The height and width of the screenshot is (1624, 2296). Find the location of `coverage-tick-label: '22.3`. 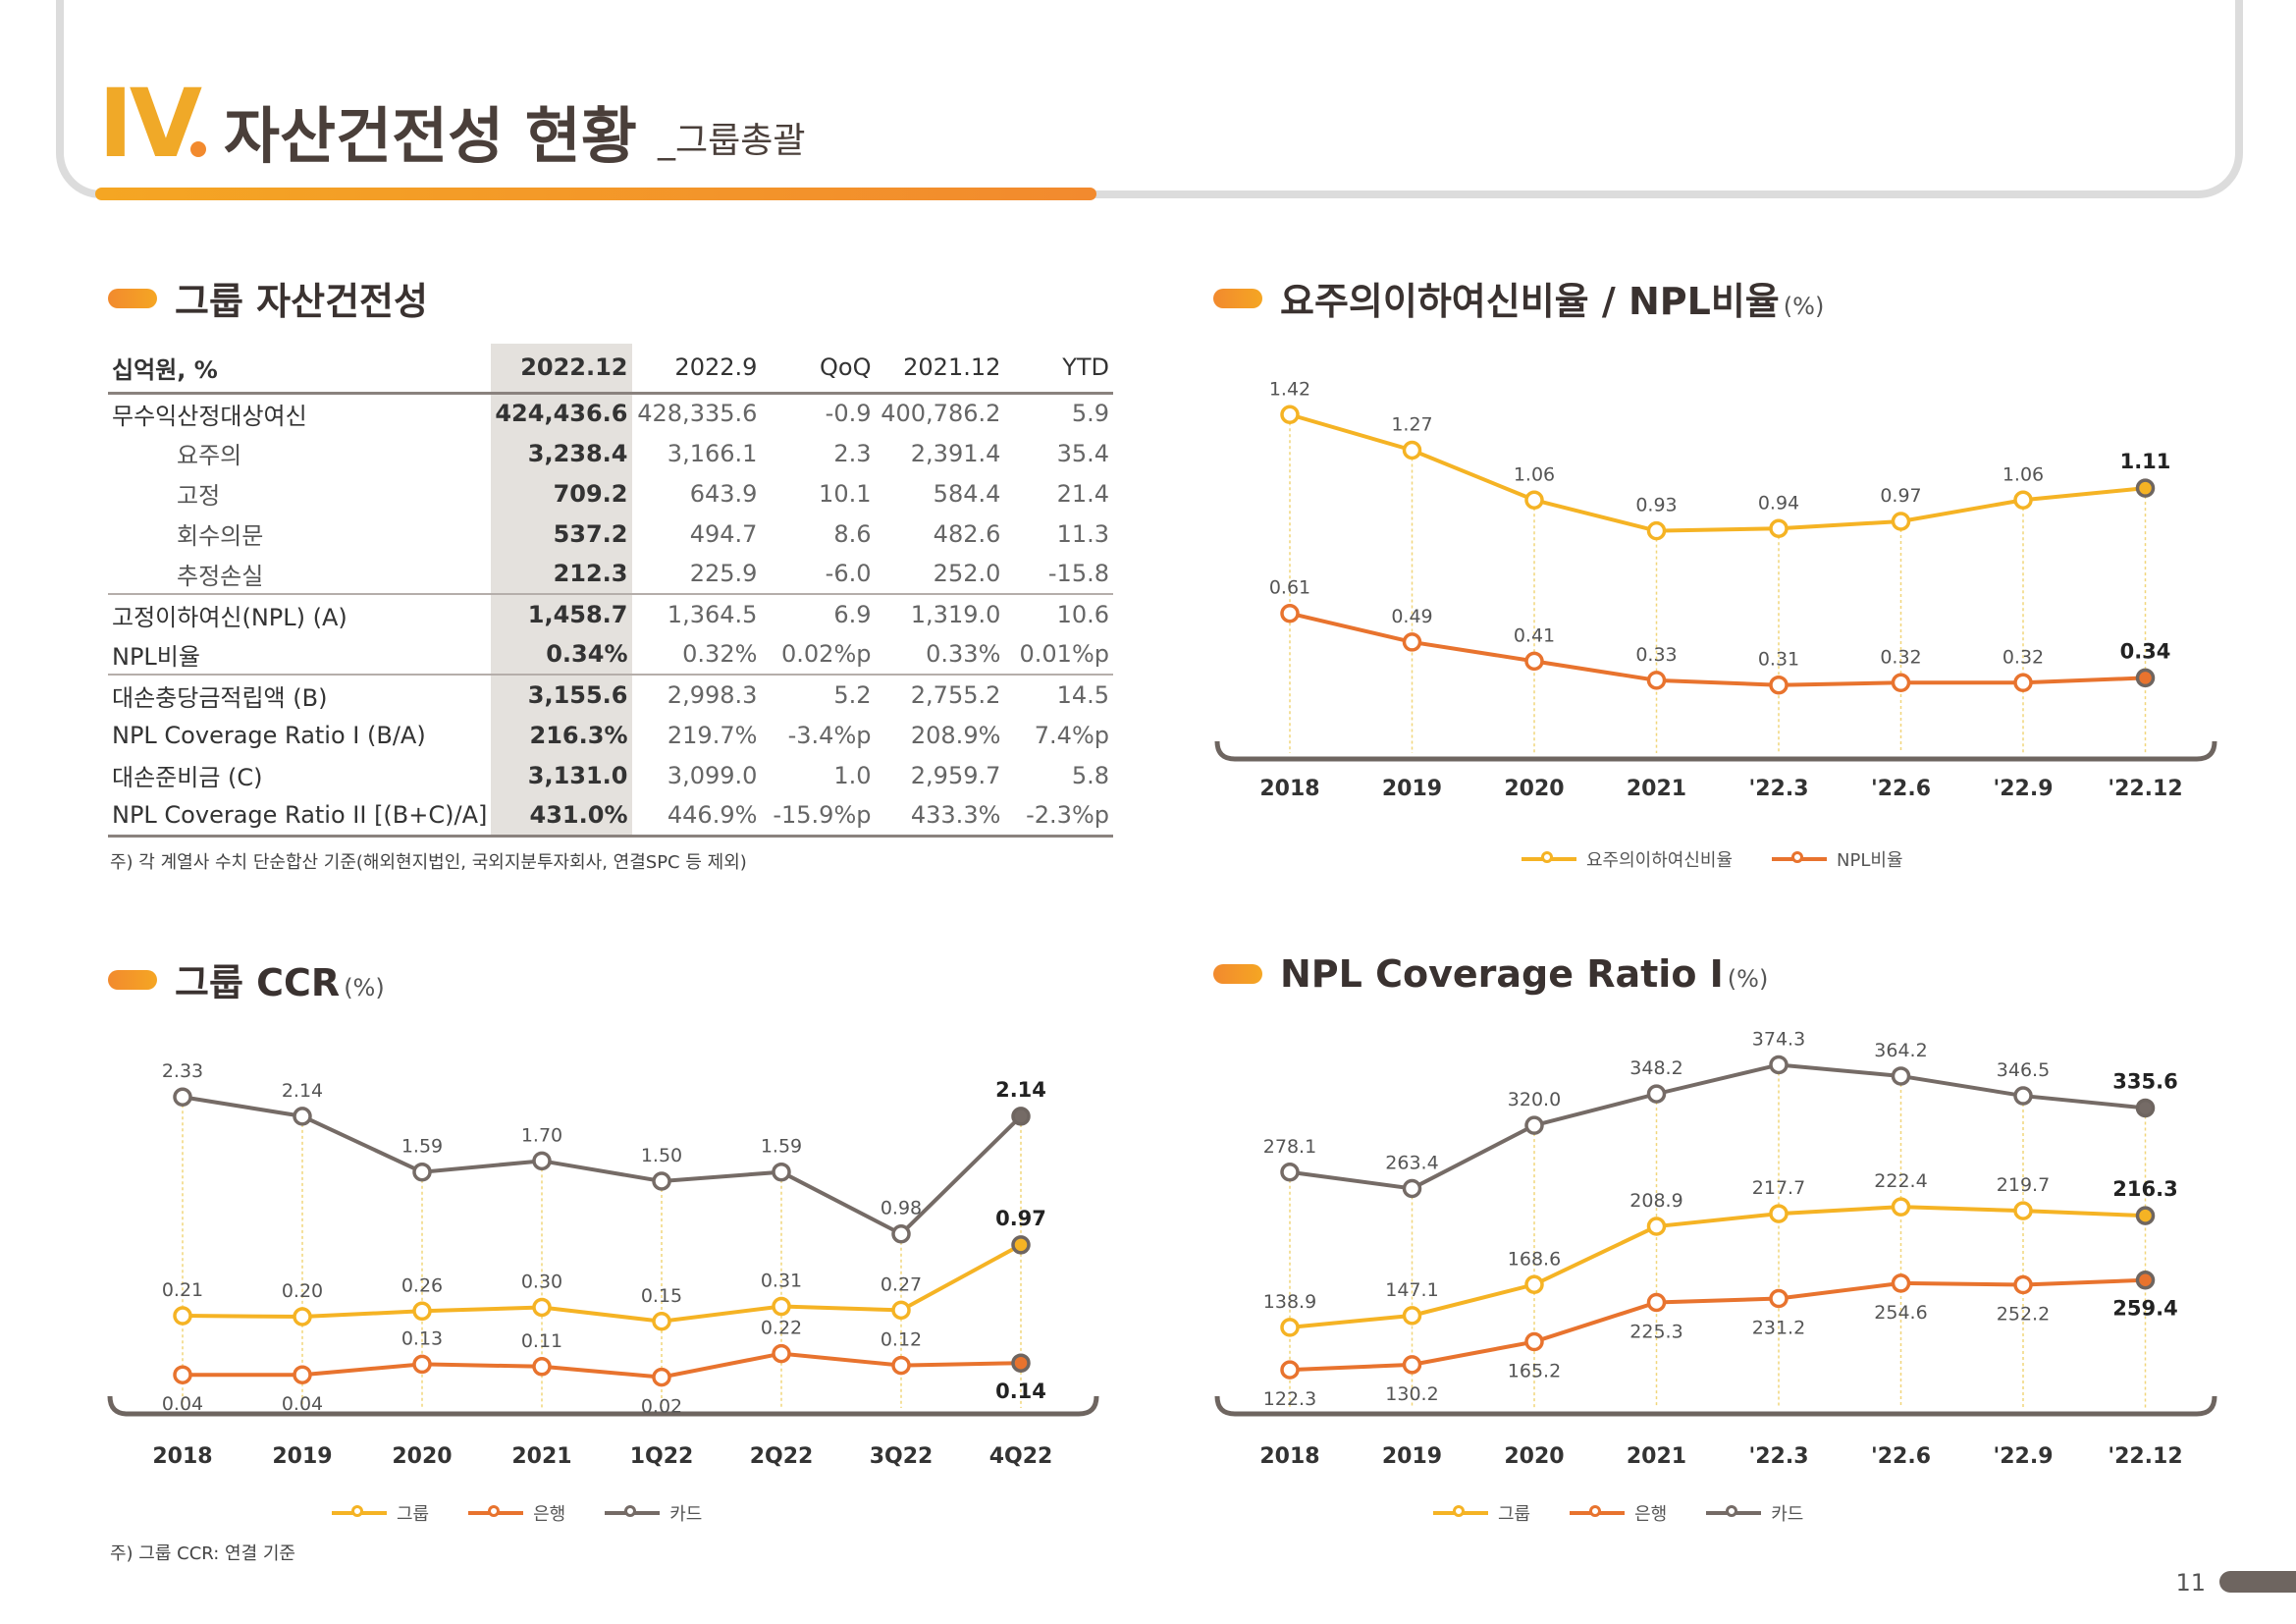

coverage-tick-label: '22.3 is located at coordinates (1778, 1456).